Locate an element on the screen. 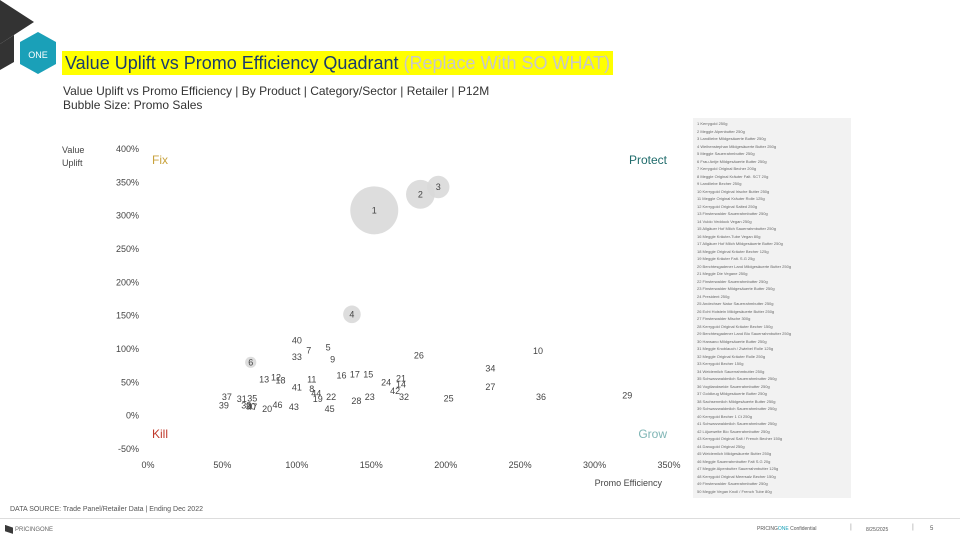 The width and height of the screenshot is (960, 540). point-label-10: 10 is located at coordinates (538, 351).